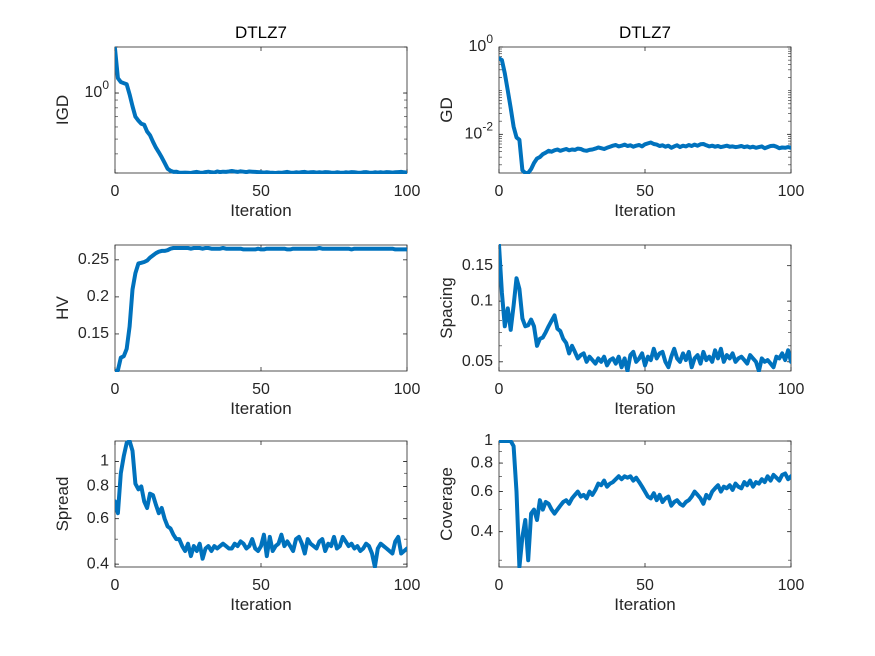 Image resolution: width=875 pixels, height=656 pixels. I want to click on subplot-coverage: 0 50 100 0.4 0.6 0.8 1 Iteration Coverage, so click(620, 523).